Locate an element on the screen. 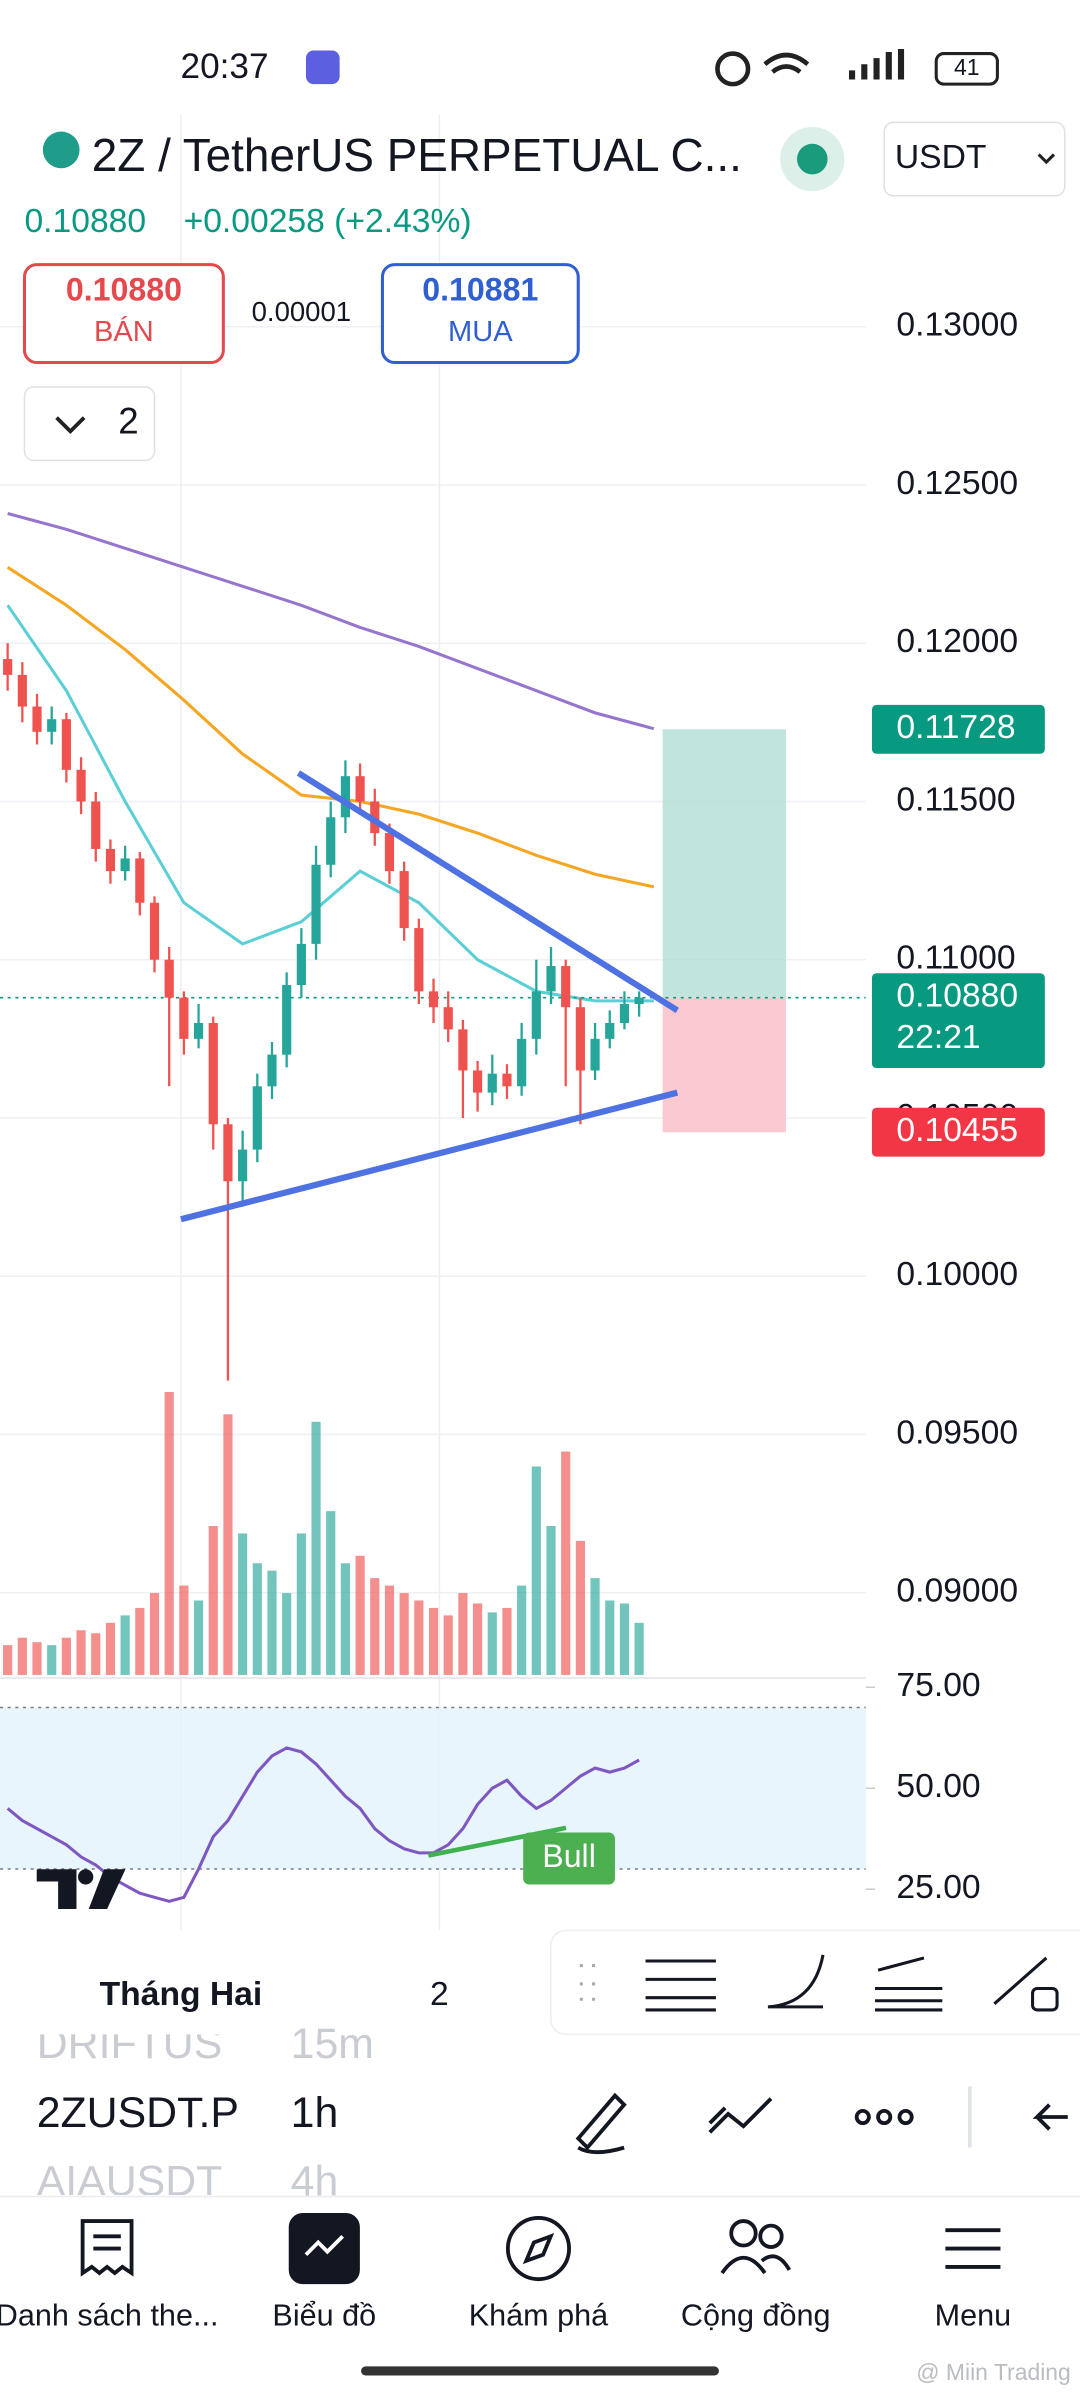 This screenshot has height=2400, width=1080. trend-button is located at coordinates (740, 2115).